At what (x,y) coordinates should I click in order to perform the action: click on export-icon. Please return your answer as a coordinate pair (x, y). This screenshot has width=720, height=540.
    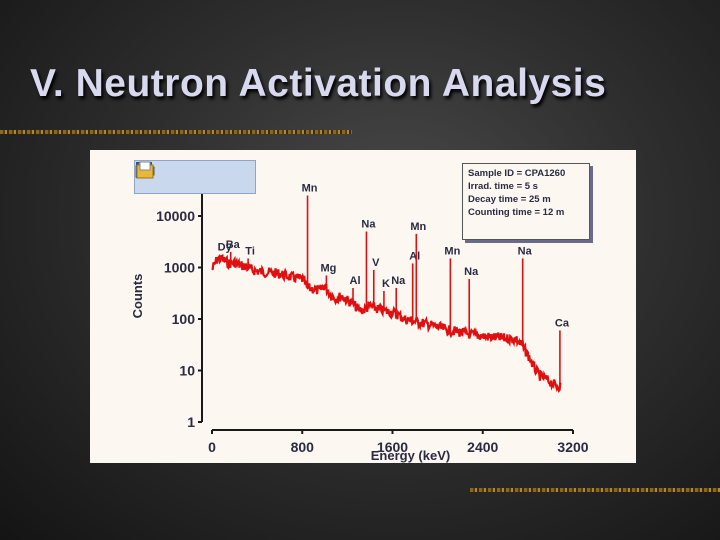
    Looking at the image, I should click on (192, 175).